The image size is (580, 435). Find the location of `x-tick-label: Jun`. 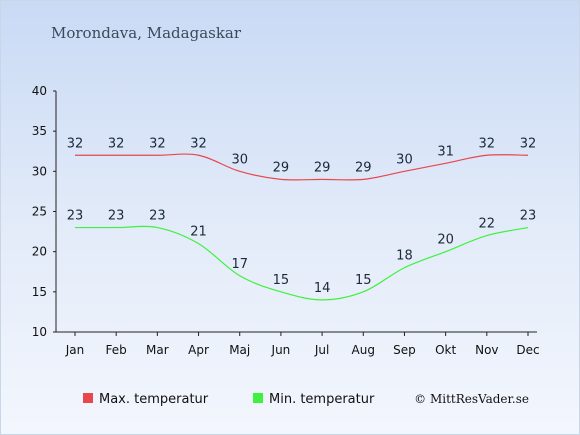

x-tick-label: Jun is located at coordinates (281, 350).